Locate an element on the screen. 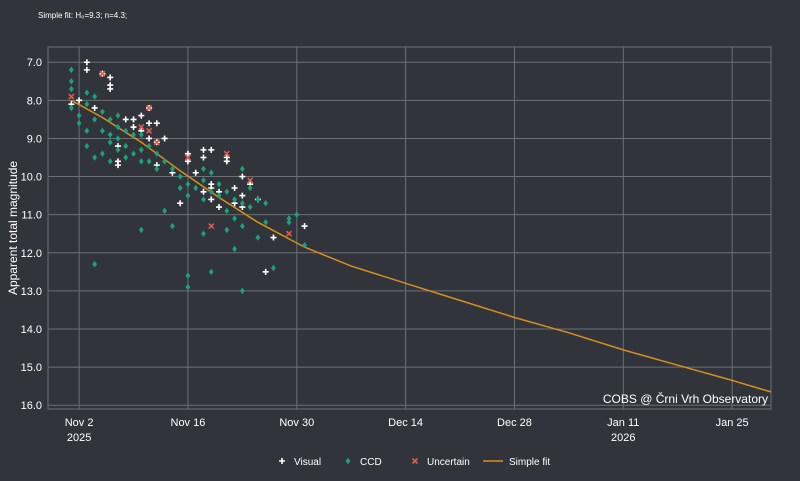 This screenshot has height=481, width=800. x-tick-year-label: 2025 is located at coordinates (79, 438).